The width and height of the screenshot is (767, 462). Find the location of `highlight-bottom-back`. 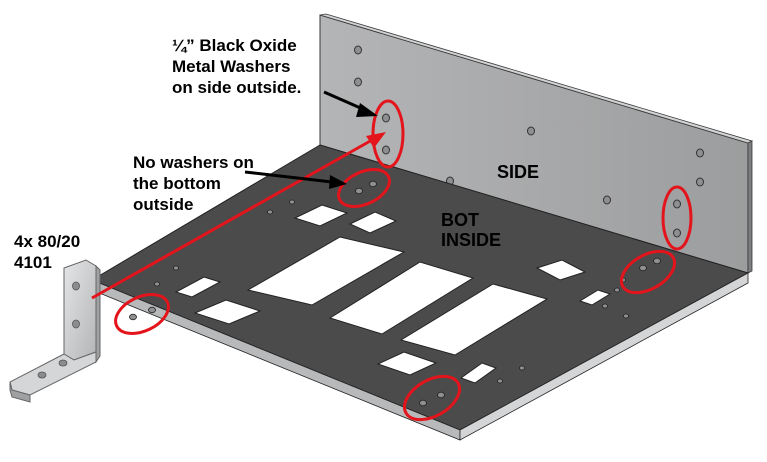

highlight-bottom-back is located at coordinates (364, 188).